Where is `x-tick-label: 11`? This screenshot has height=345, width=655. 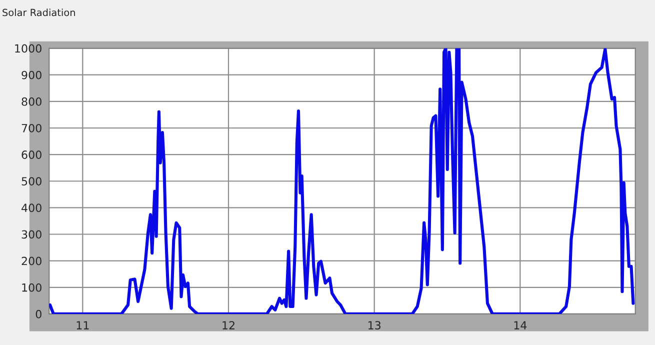
x-tick-label: 11 is located at coordinates (82, 325).